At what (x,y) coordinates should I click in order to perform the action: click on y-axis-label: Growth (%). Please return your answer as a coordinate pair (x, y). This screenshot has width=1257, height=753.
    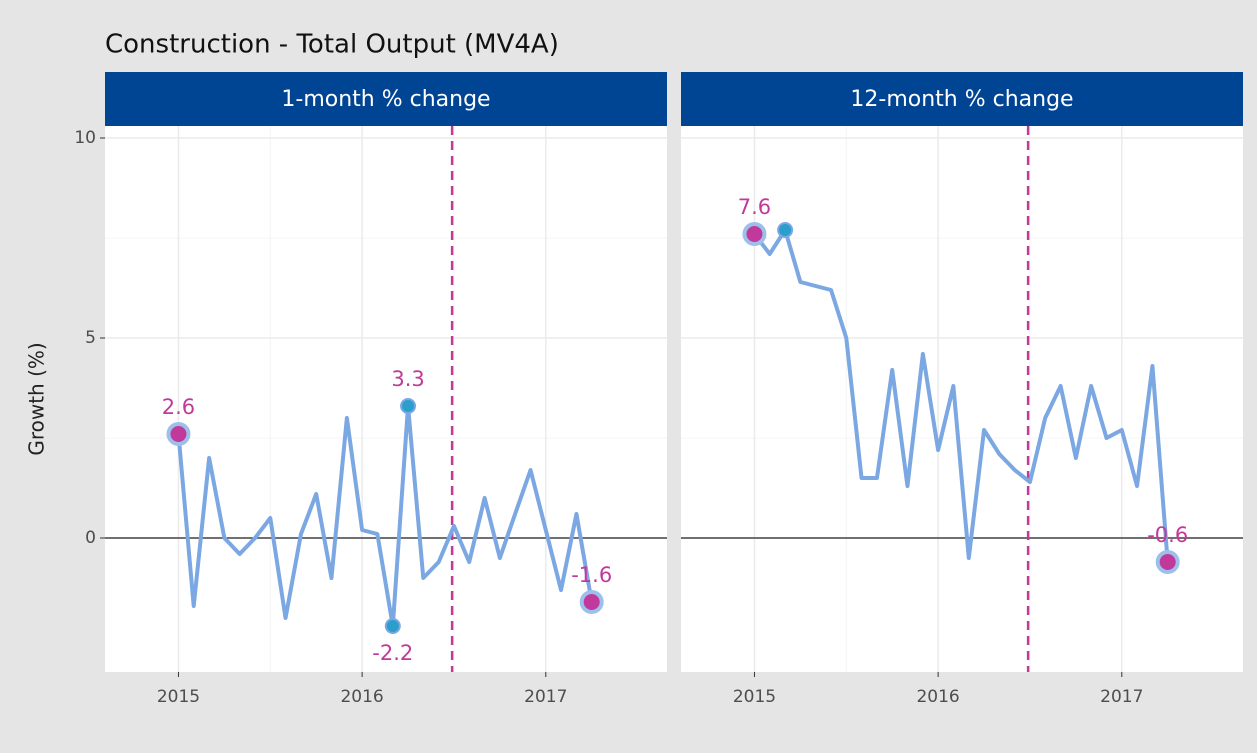
    Looking at the image, I should click on (37, 398).